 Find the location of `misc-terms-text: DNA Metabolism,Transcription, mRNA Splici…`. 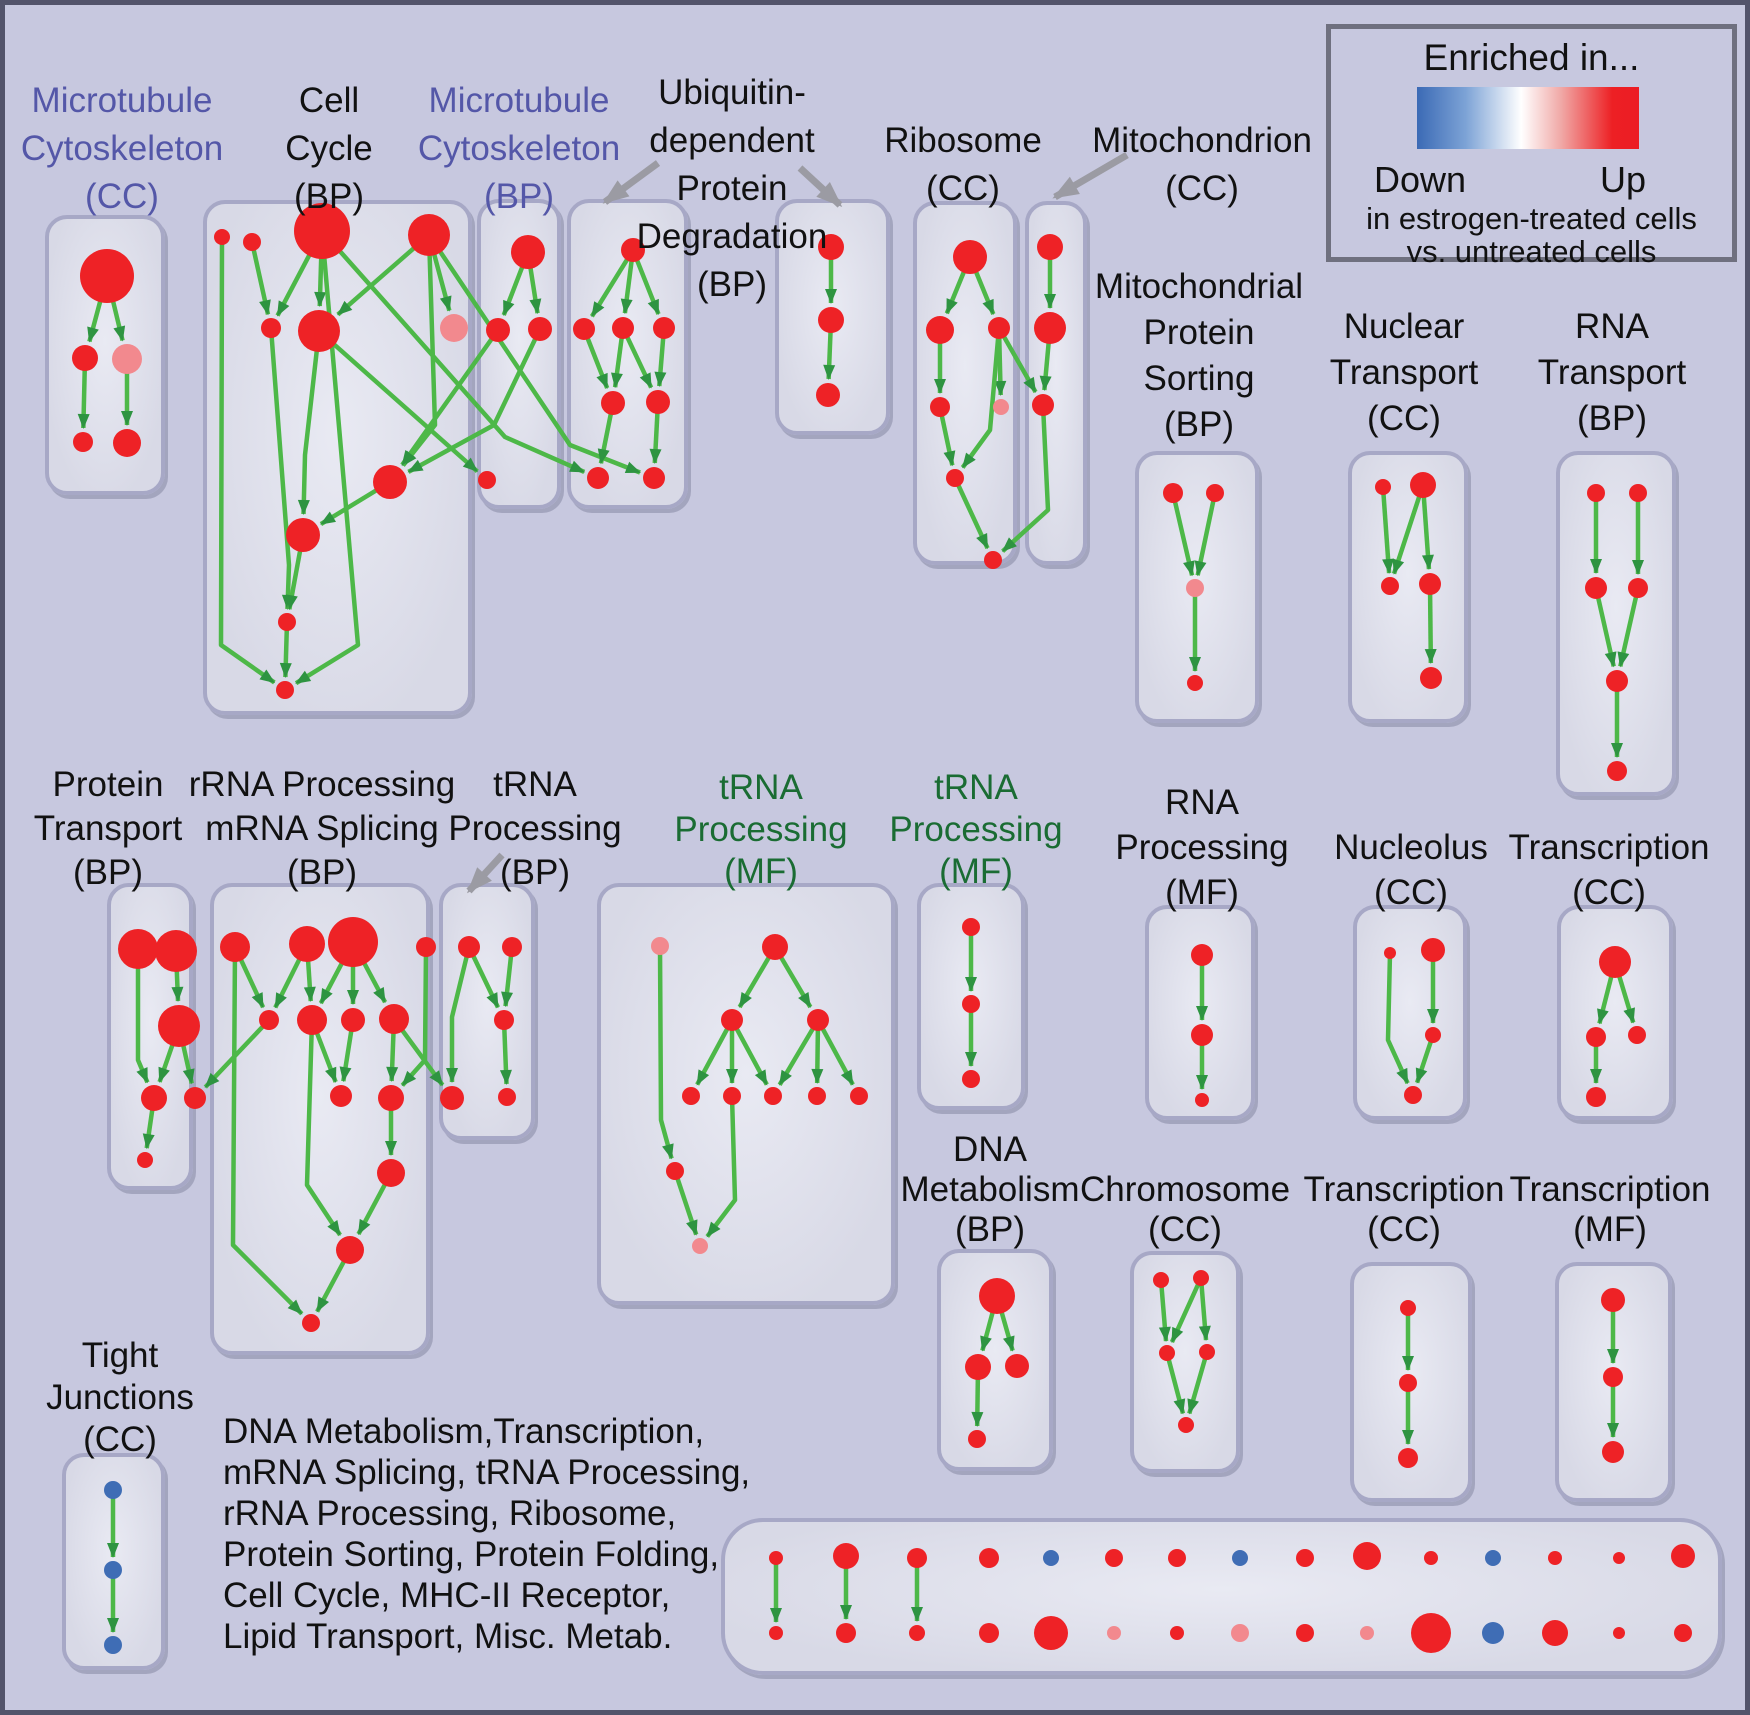

misc-terms-text: DNA Metabolism,Transcription, mRNA Splici… is located at coordinates (486, 1534).